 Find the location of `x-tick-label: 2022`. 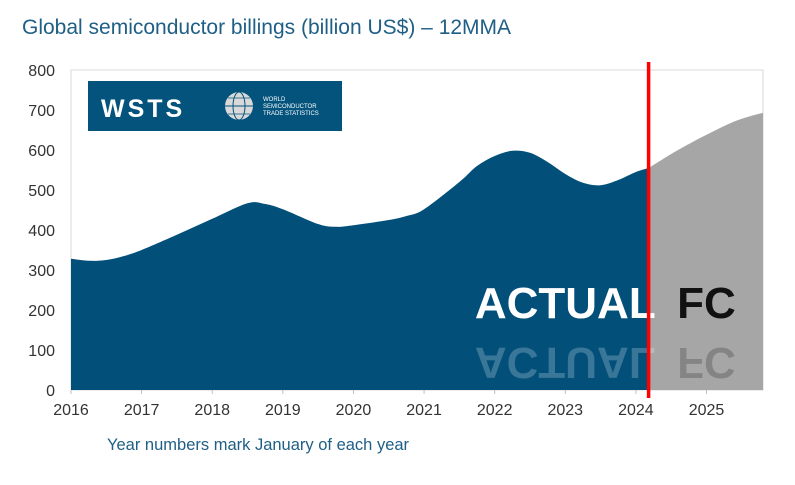

x-tick-label: 2022 is located at coordinates (495, 410).